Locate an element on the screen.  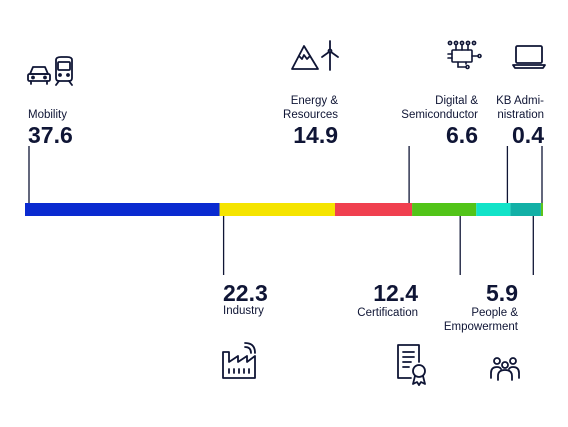
value-digital: 6.6 is located at coordinates (462, 135).